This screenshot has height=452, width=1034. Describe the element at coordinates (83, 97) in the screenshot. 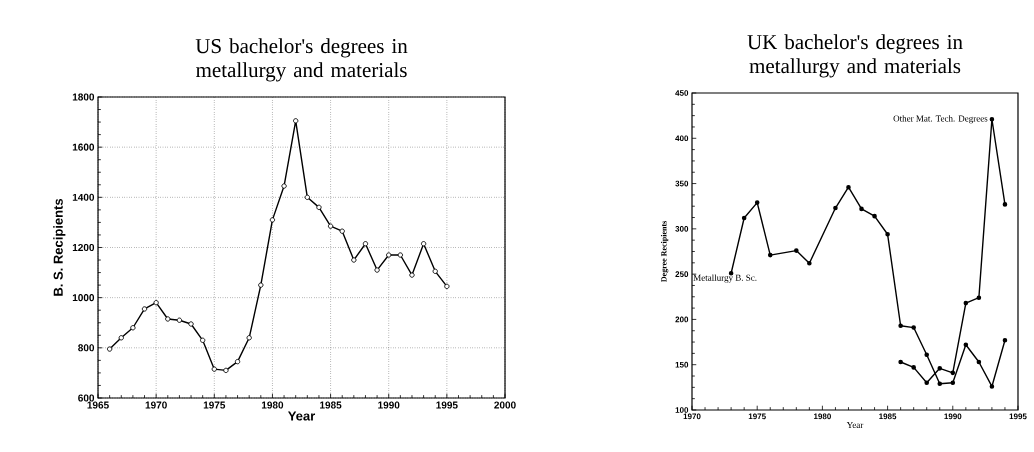

I see `y-tick-label: 1800` at that location.